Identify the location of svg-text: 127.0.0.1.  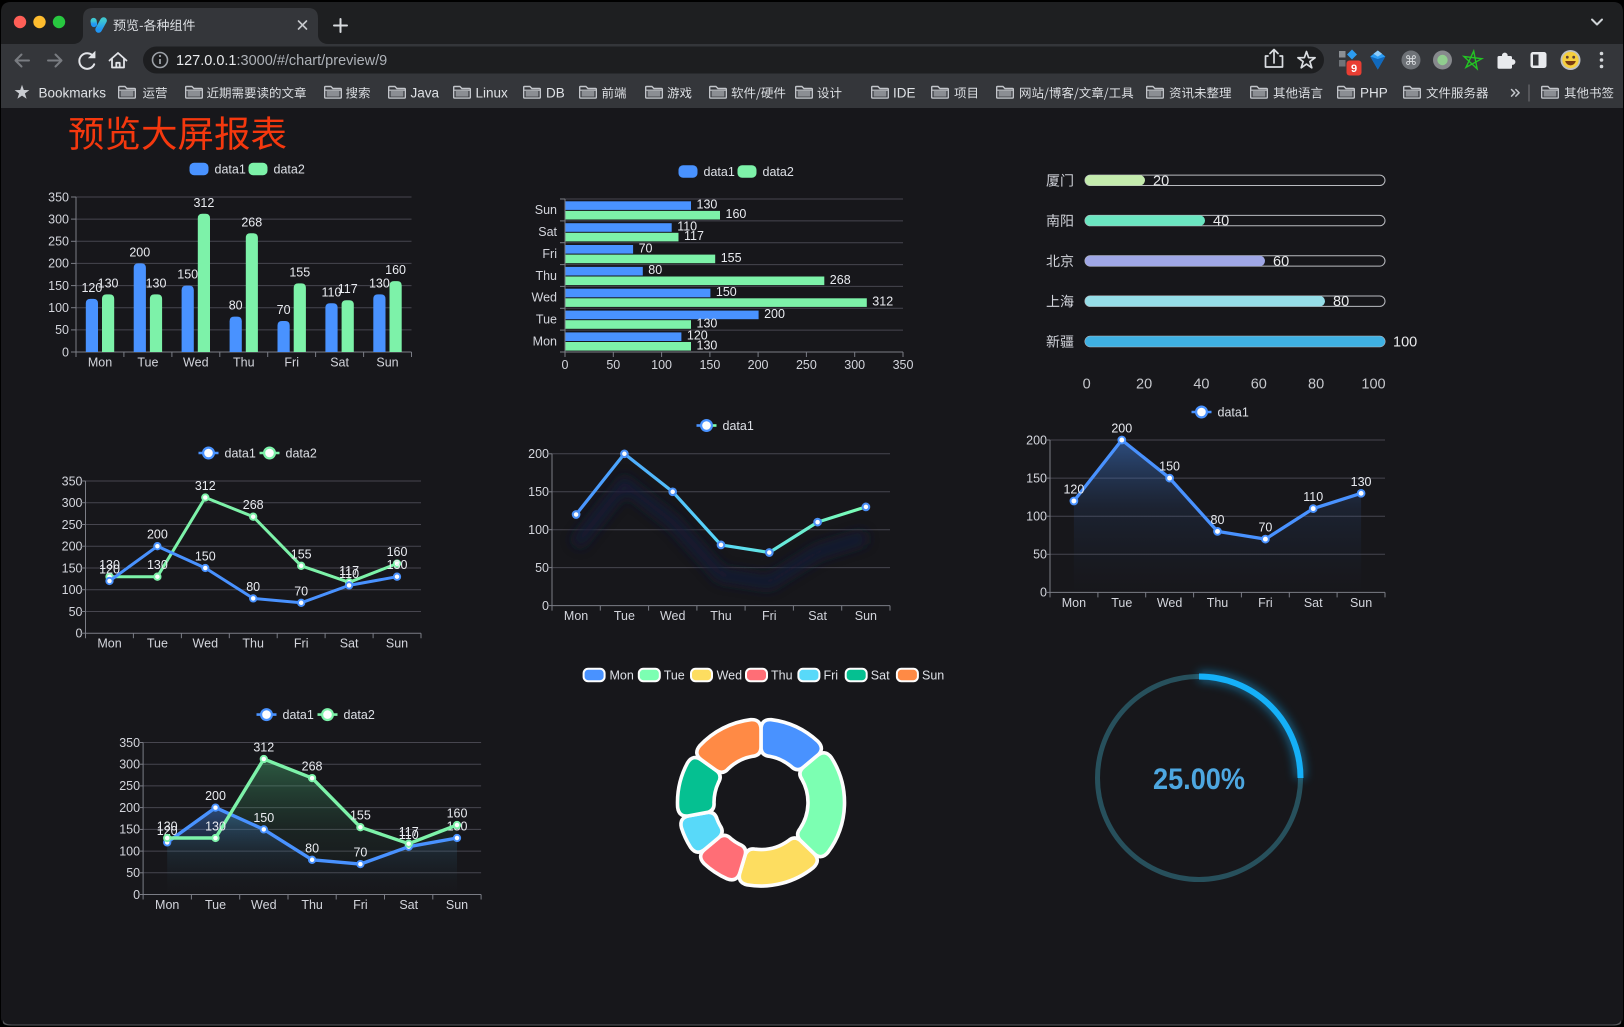
(206, 61).